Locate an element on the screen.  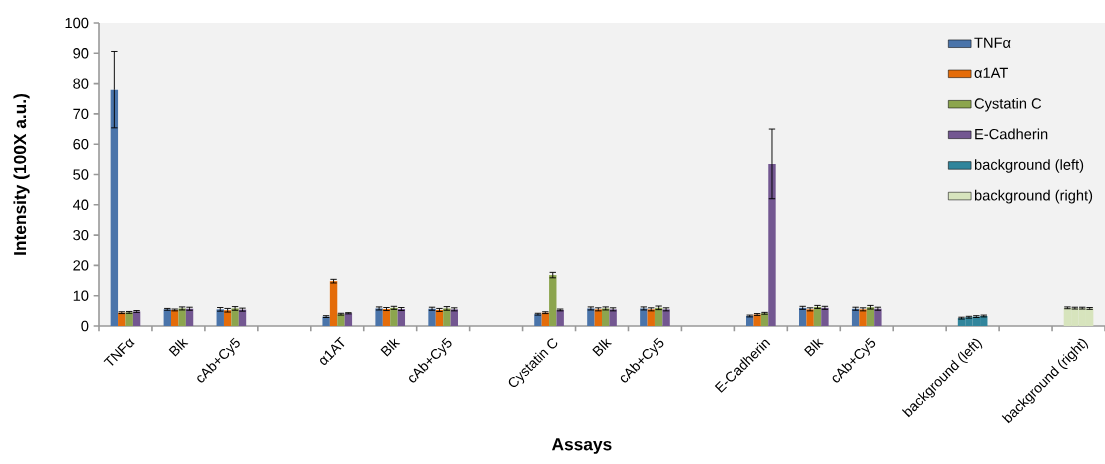
y-tick-label: 30 is located at coordinates (81, 235).